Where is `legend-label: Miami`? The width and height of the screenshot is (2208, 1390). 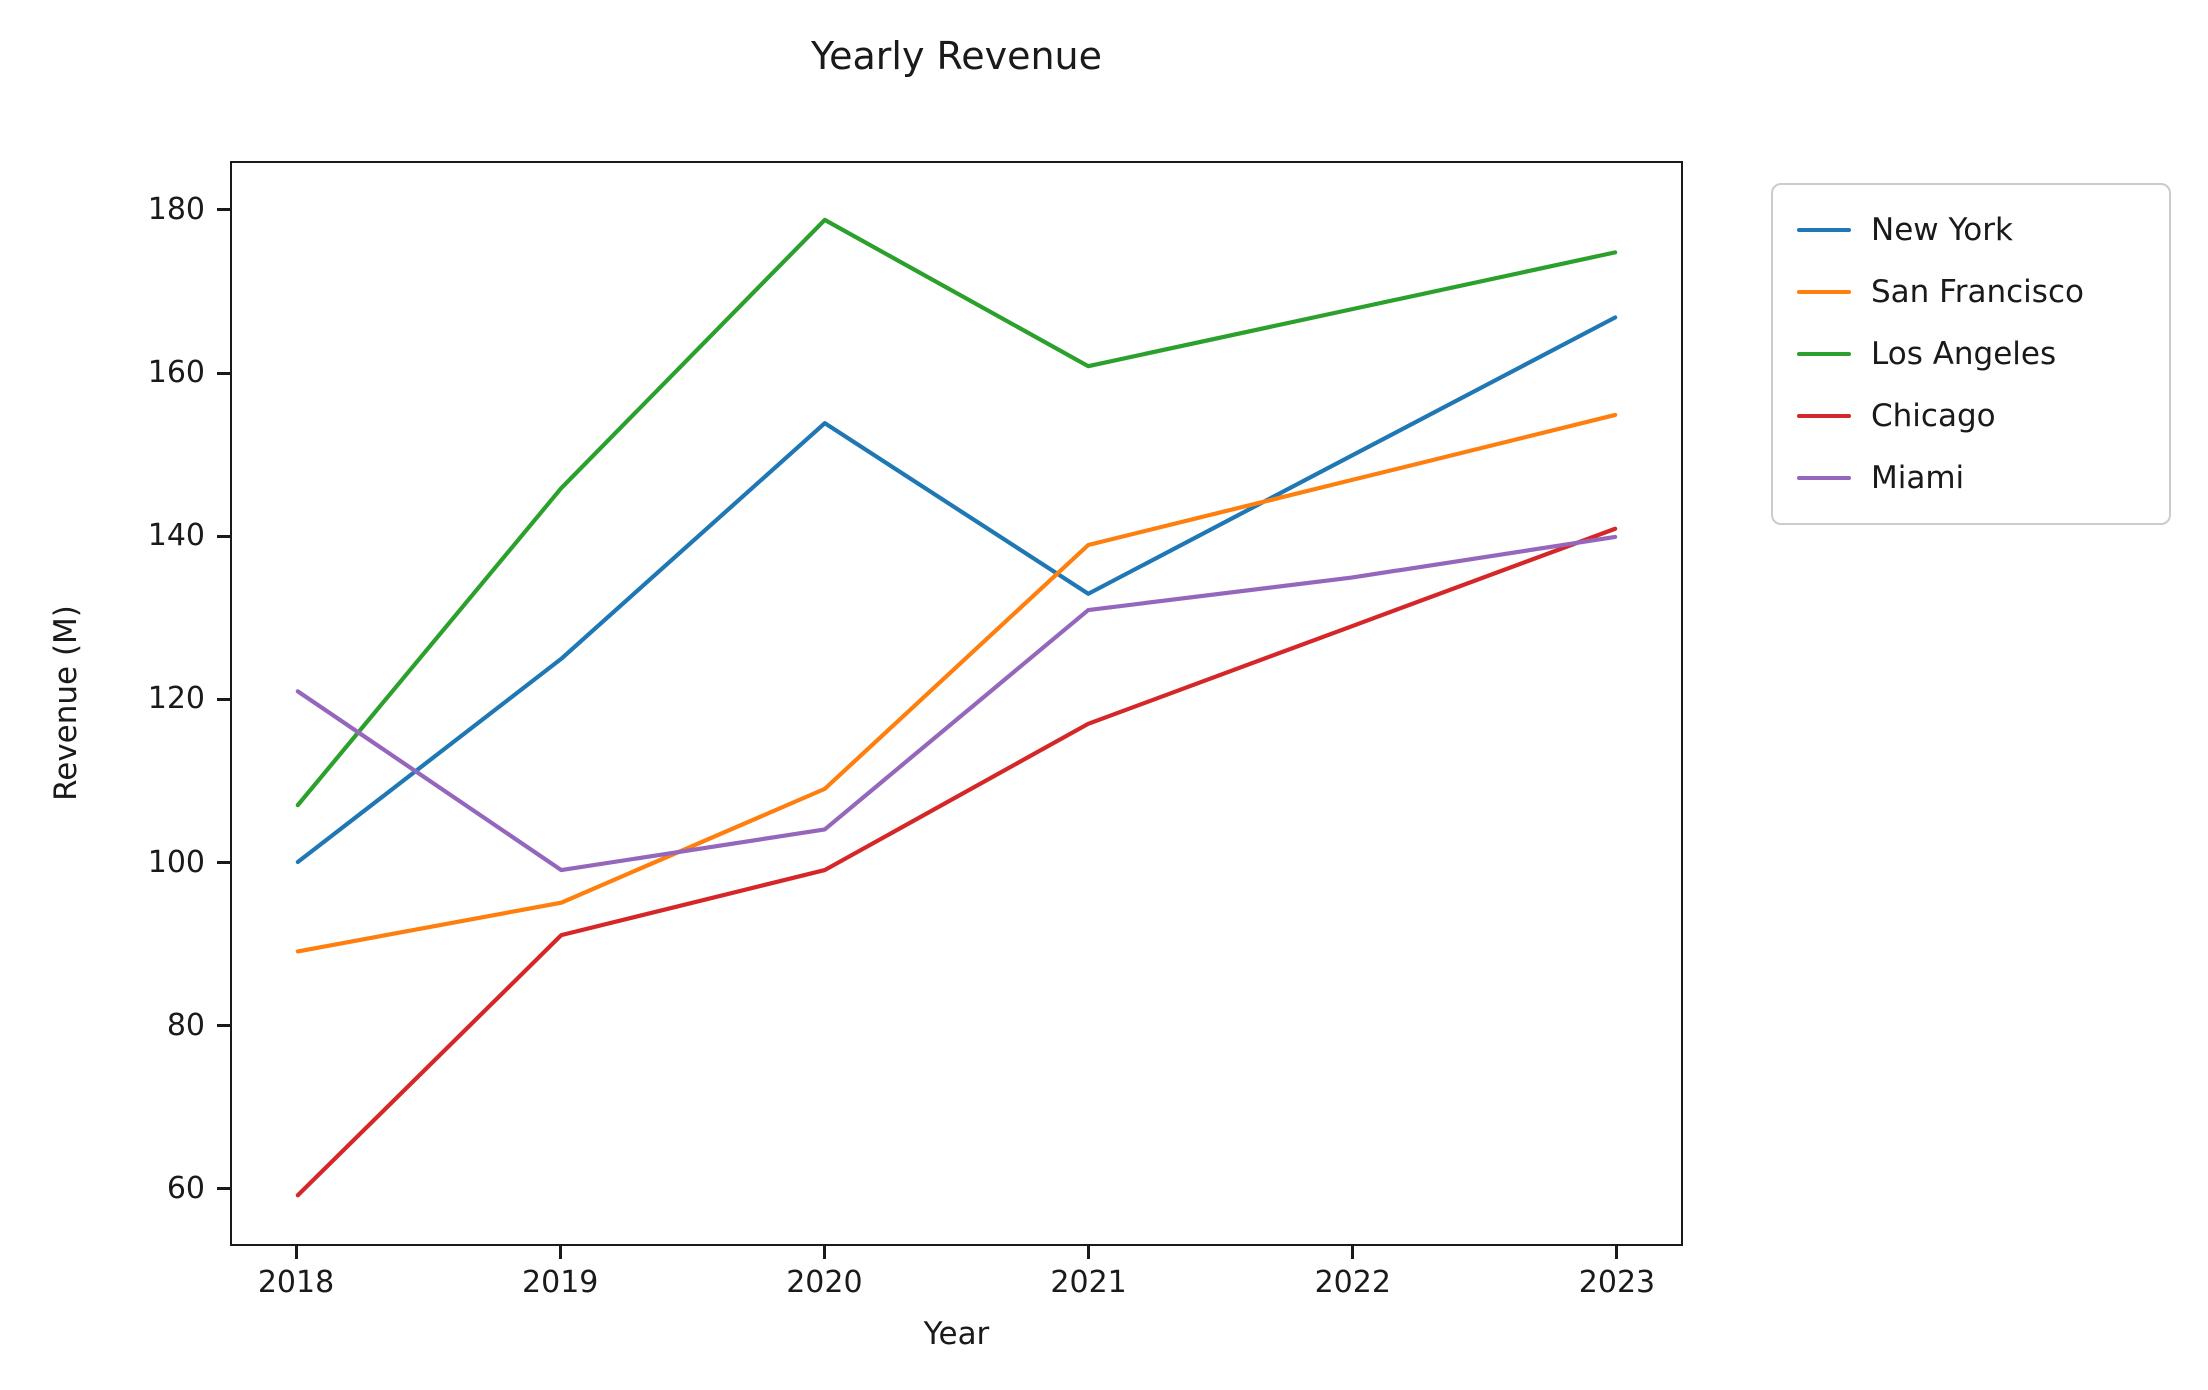 legend-label: Miami is located at coordinates (1918, 478).